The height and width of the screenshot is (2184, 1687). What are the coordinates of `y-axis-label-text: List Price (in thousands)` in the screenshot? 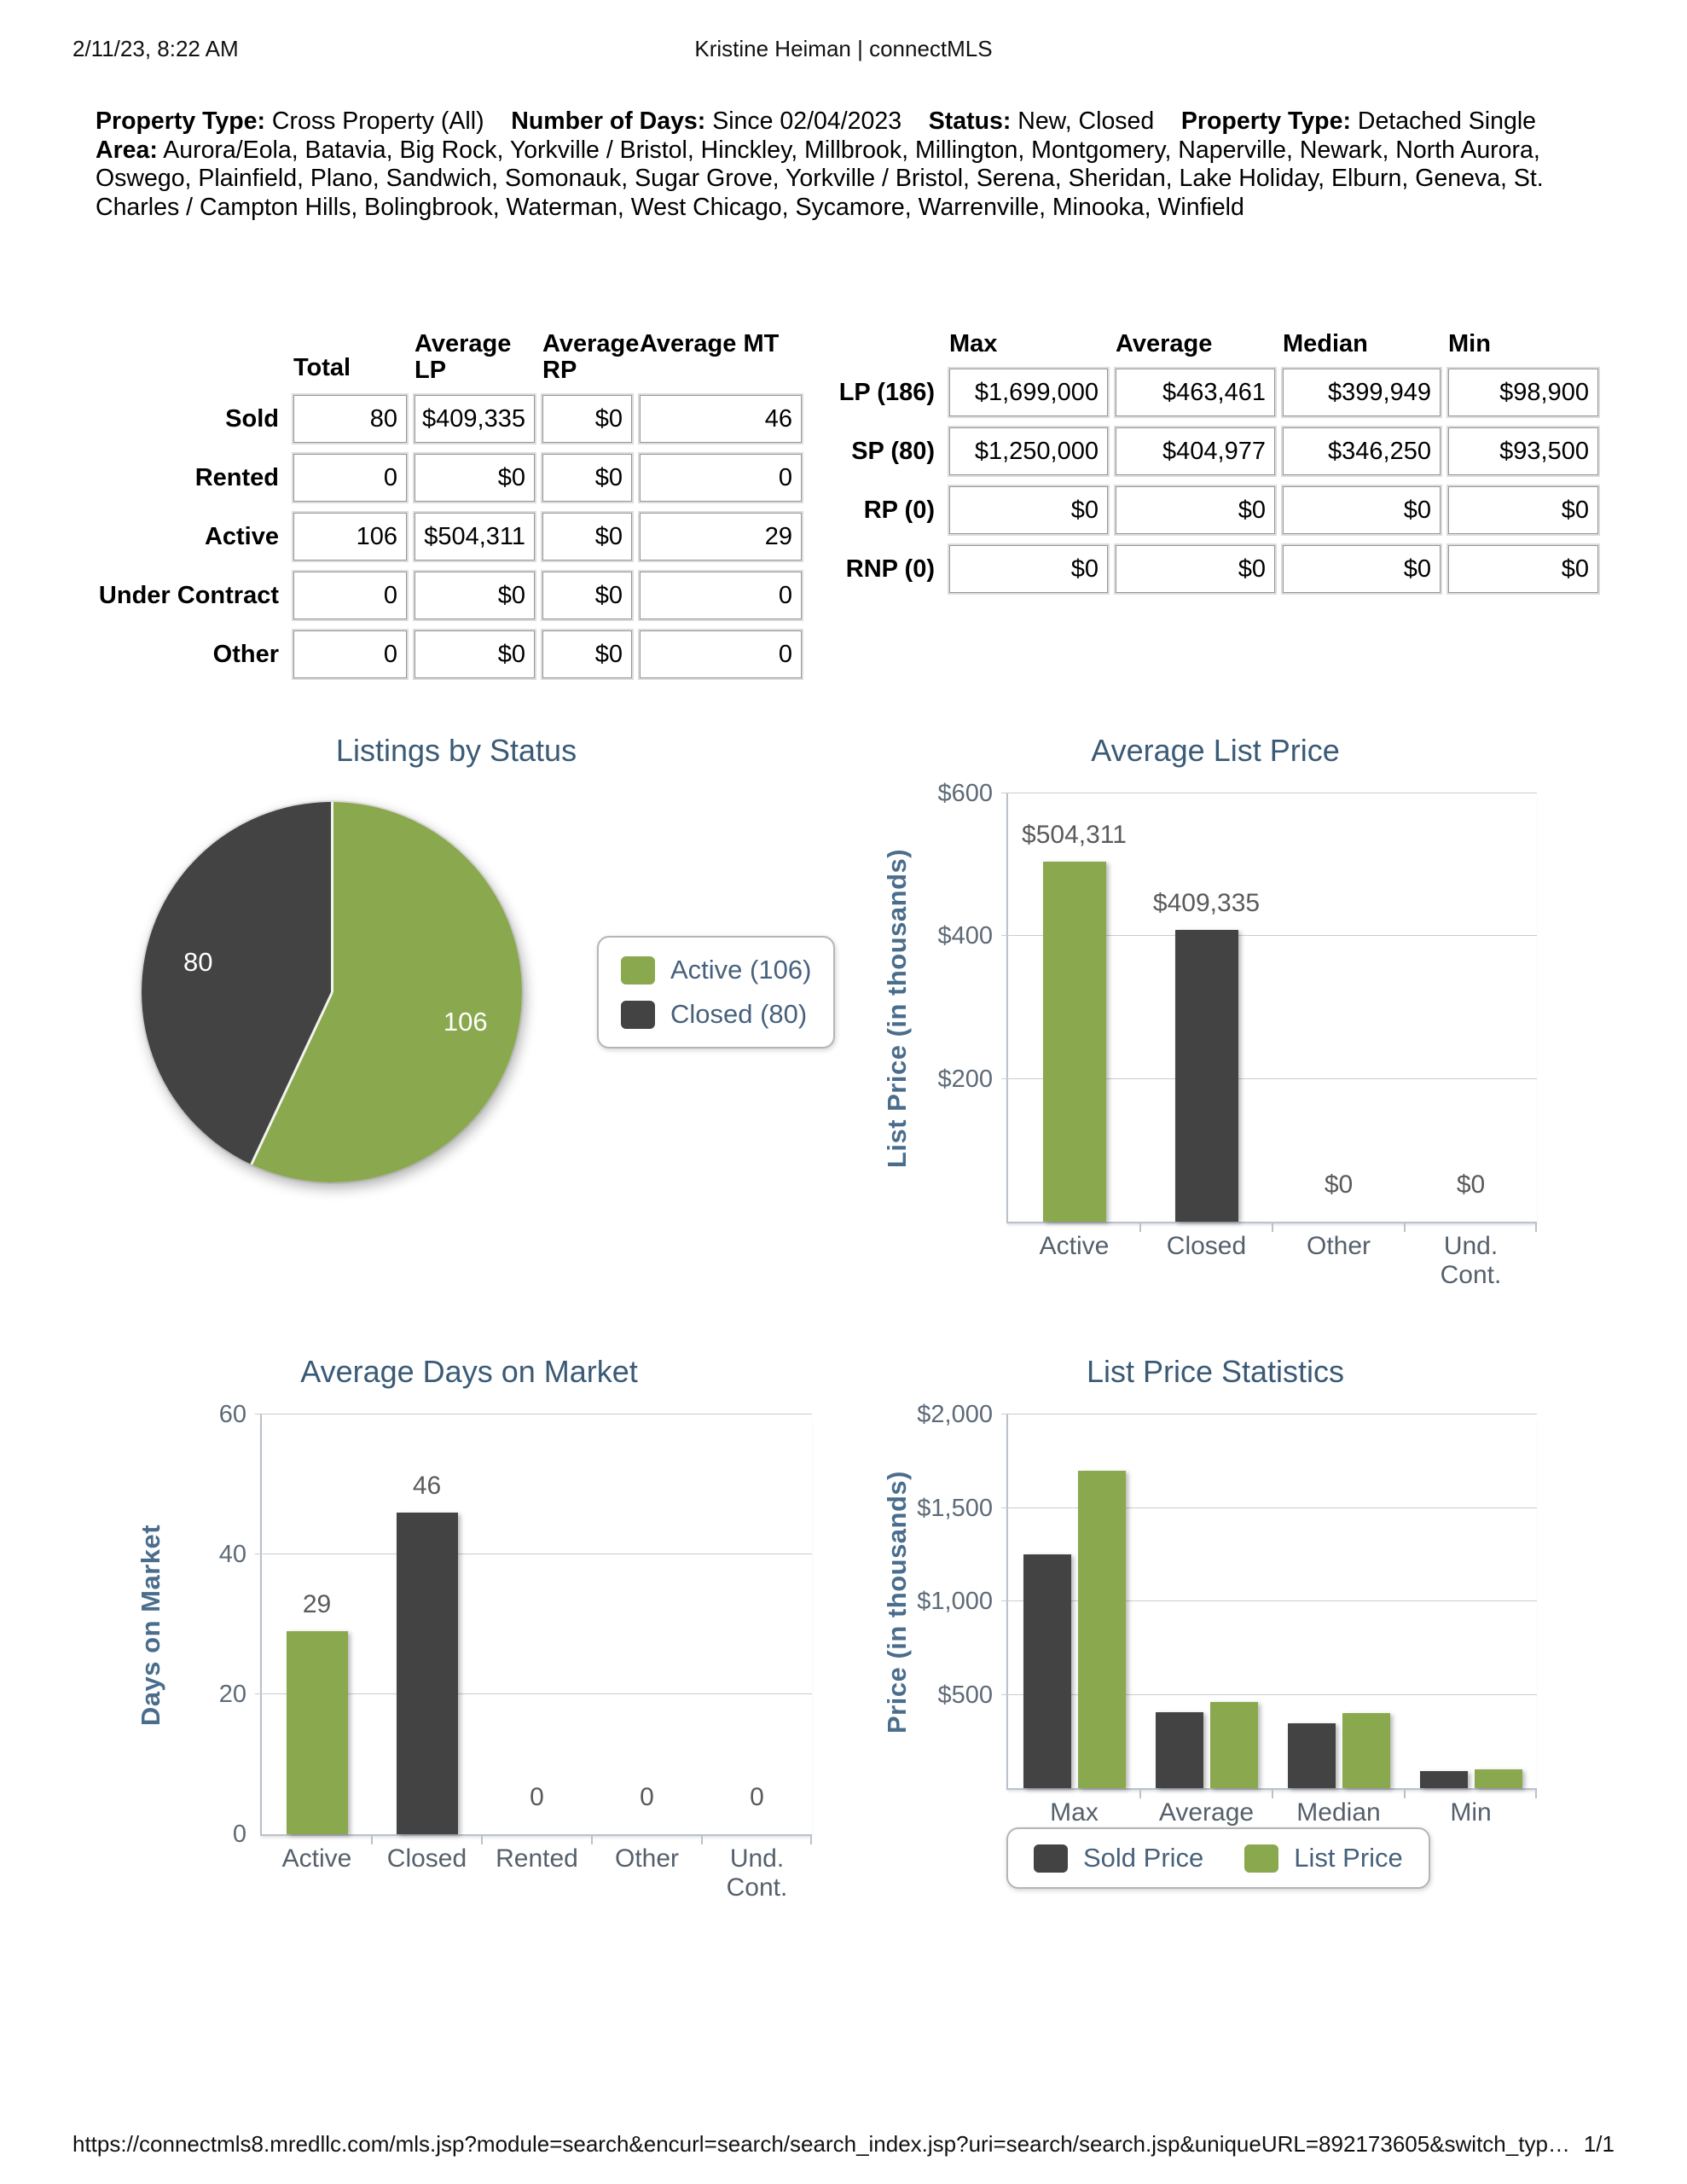 It's located at (897, 1008).